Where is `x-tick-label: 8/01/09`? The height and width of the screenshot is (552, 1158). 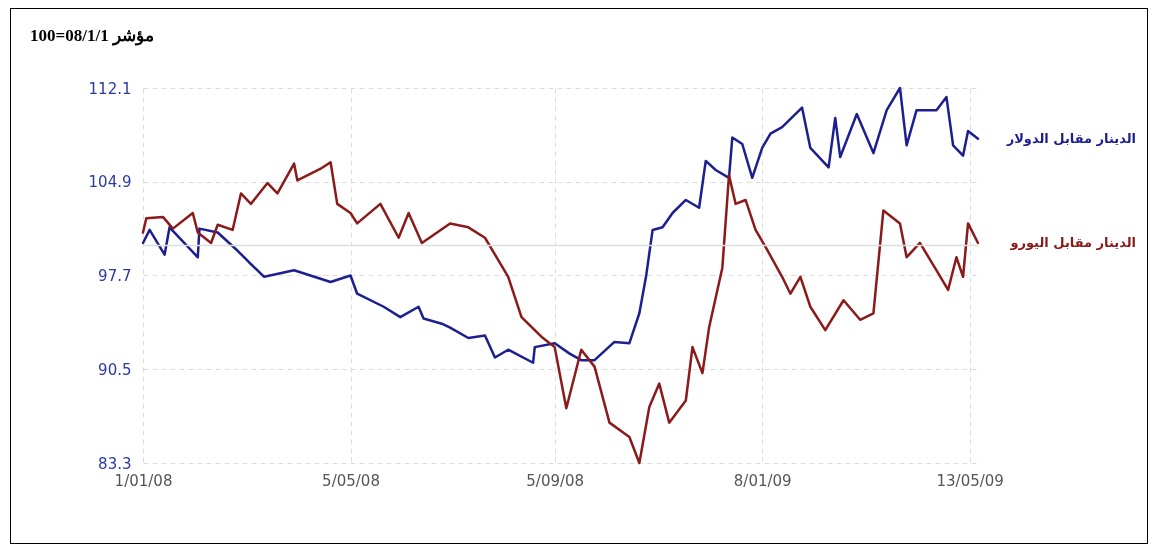
x-tick-label: 8/01/09 is located at coordinates (762, 480).